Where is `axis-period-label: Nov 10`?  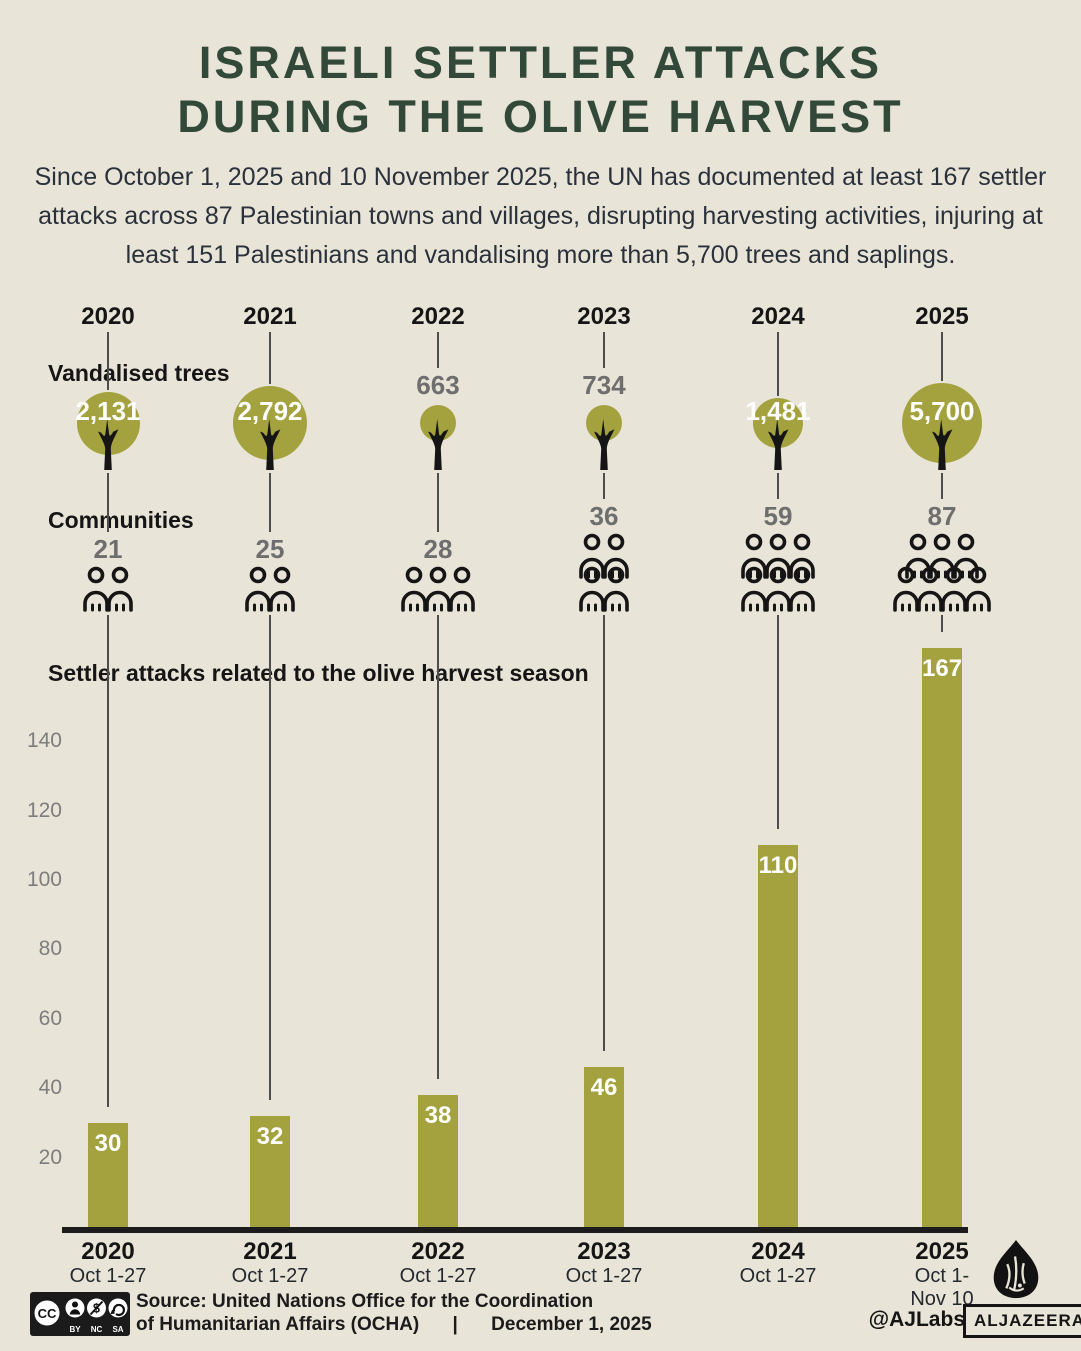 axis-period-label: Nov 10 is located at coordinates (942, 1299).